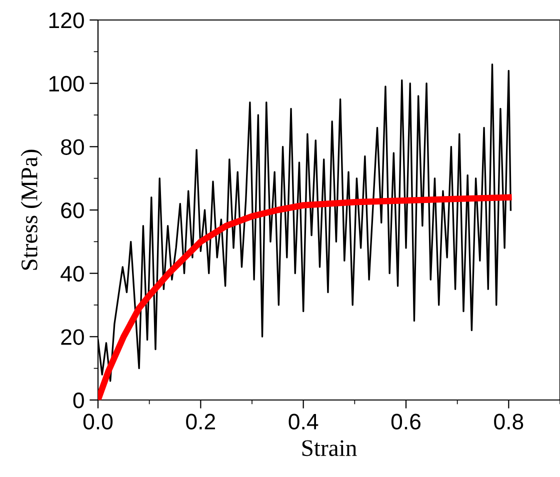 This screenshot has height=477, width=560. What do you see at coordinates (98, 422) in the screenshot?
I see `x-tick-label: 0.0` at bounding box center [98, 422].